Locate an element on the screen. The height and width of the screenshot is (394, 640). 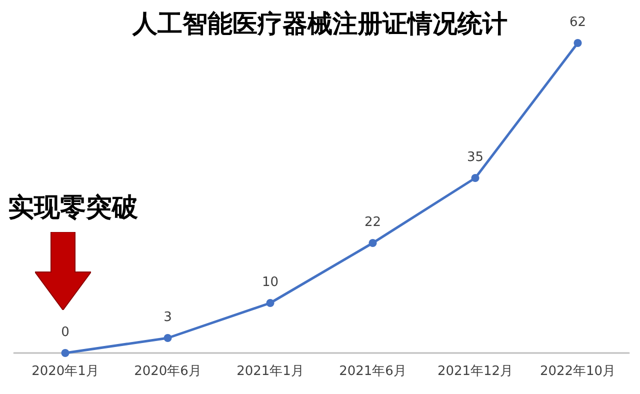
x-tick-label: 2020年1月 is located at coordinates (65, 371).